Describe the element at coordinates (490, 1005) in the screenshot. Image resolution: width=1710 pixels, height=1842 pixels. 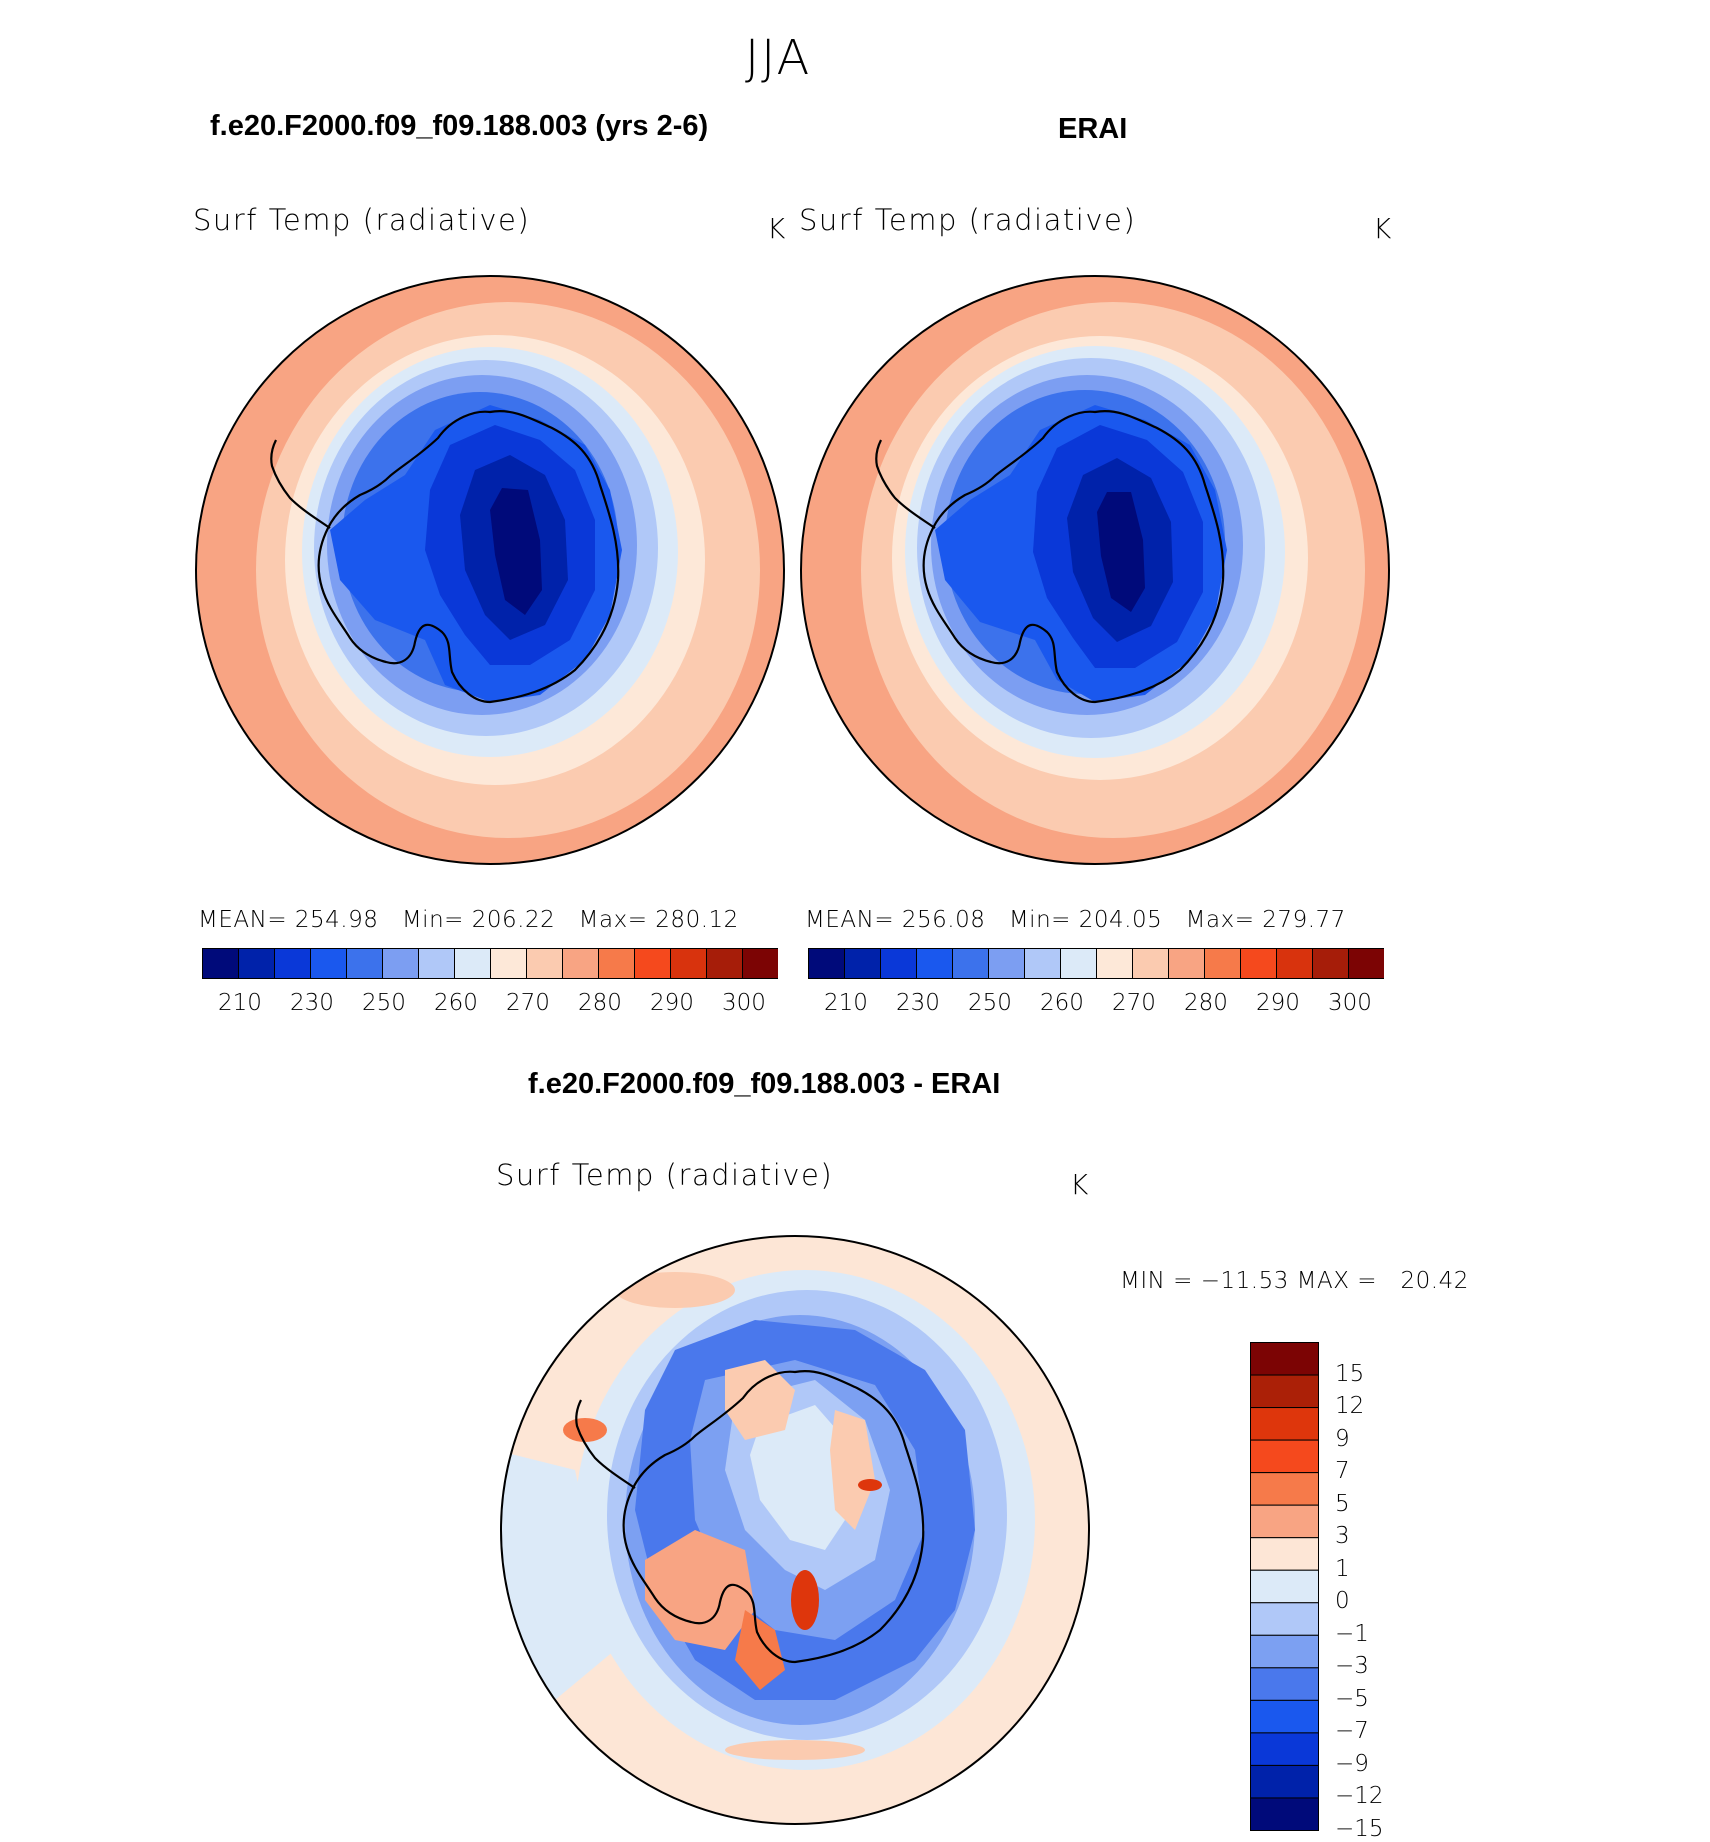
I see `model-colorbar-ticks: 210 230 250 260 270 280 290 300` at that location.